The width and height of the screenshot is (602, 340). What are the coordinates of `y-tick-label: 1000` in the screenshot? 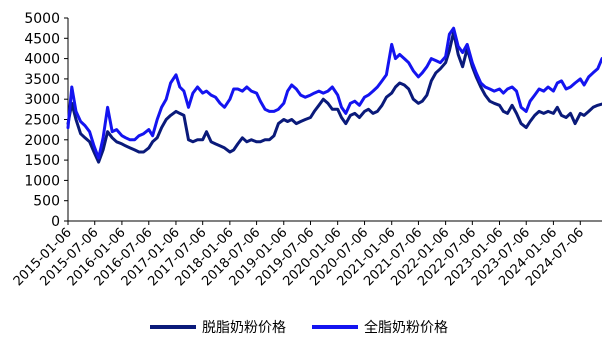 It's located at (42, 181).